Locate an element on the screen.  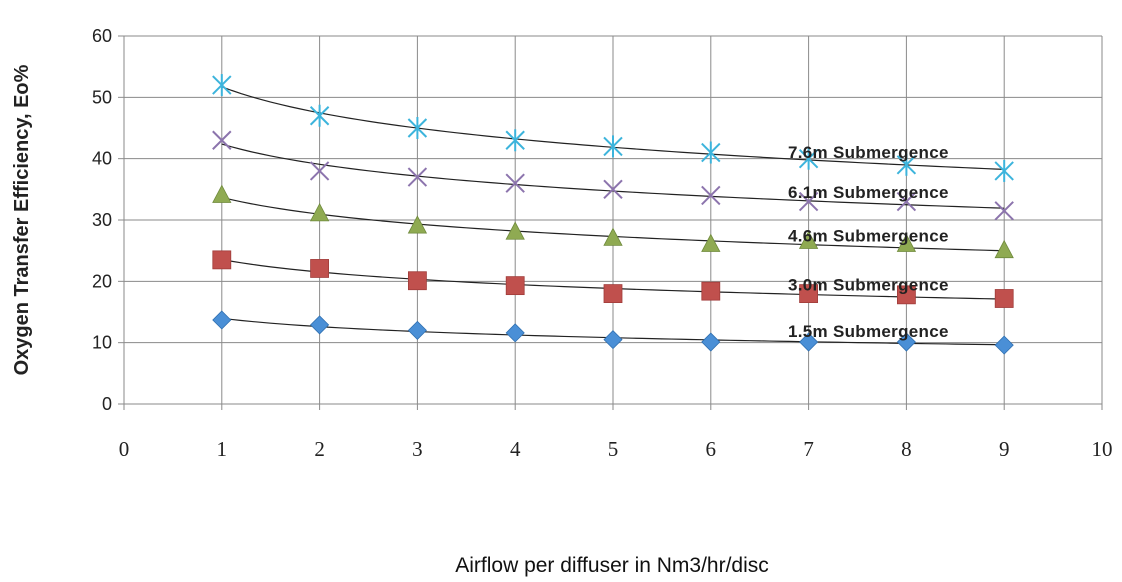
series-annotation-3: 6.1m Submergence is located at coordinates (868, 192).